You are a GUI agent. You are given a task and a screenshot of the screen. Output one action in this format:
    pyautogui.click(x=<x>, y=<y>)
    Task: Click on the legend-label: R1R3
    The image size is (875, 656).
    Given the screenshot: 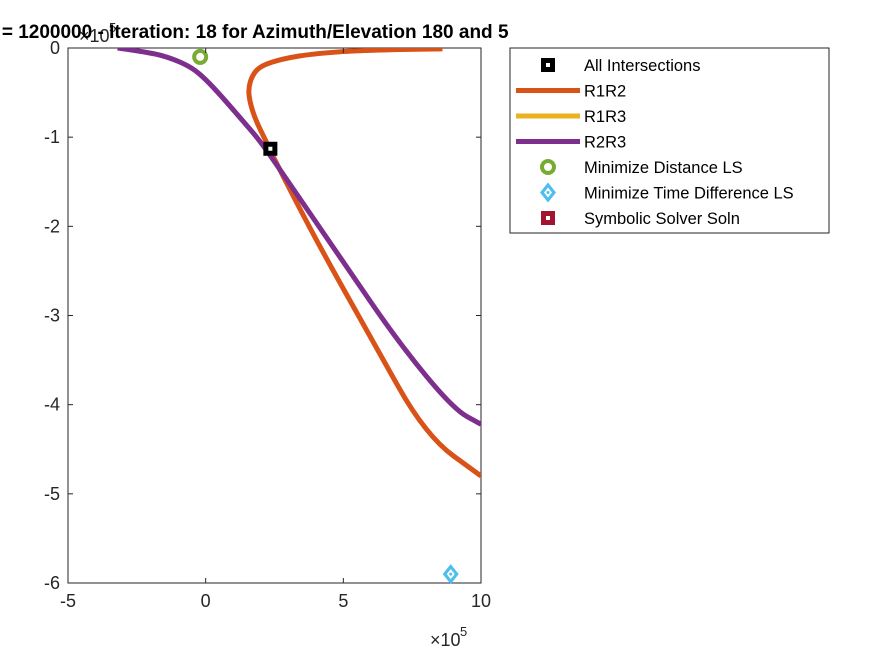 What is the action you would take?
    pyautogui.click(x=605, y=117)
    